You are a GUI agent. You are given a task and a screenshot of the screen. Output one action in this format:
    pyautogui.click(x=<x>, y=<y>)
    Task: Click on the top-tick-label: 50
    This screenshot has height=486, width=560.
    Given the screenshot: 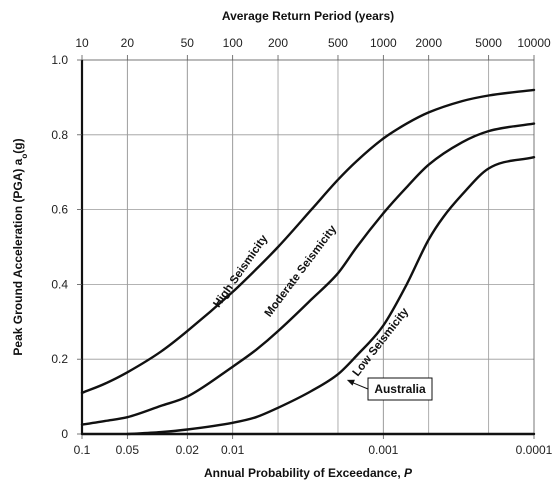 What is the action you would take?
    pyautogui.click(x=188, y=43)
    